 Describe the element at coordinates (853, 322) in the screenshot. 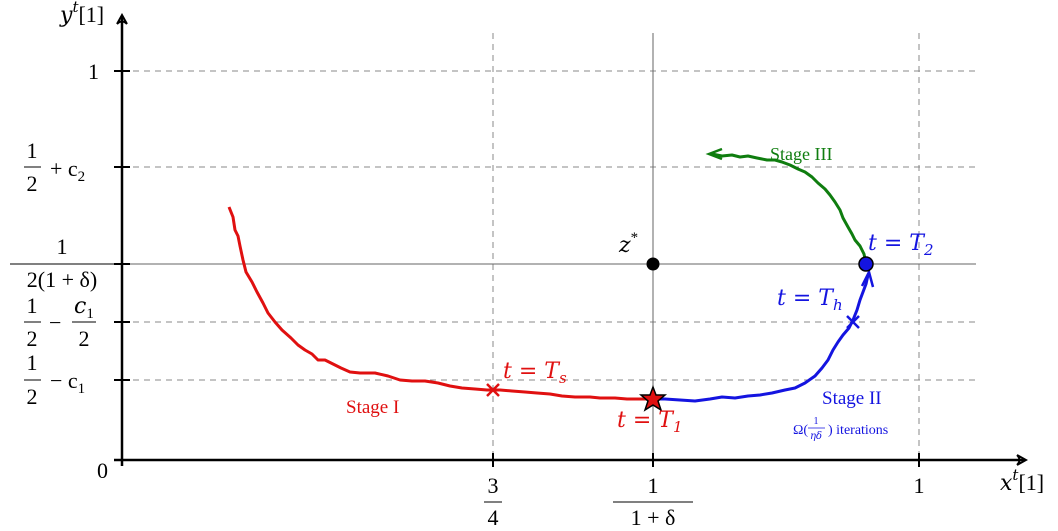

I see `th-cross-marker` at that location.